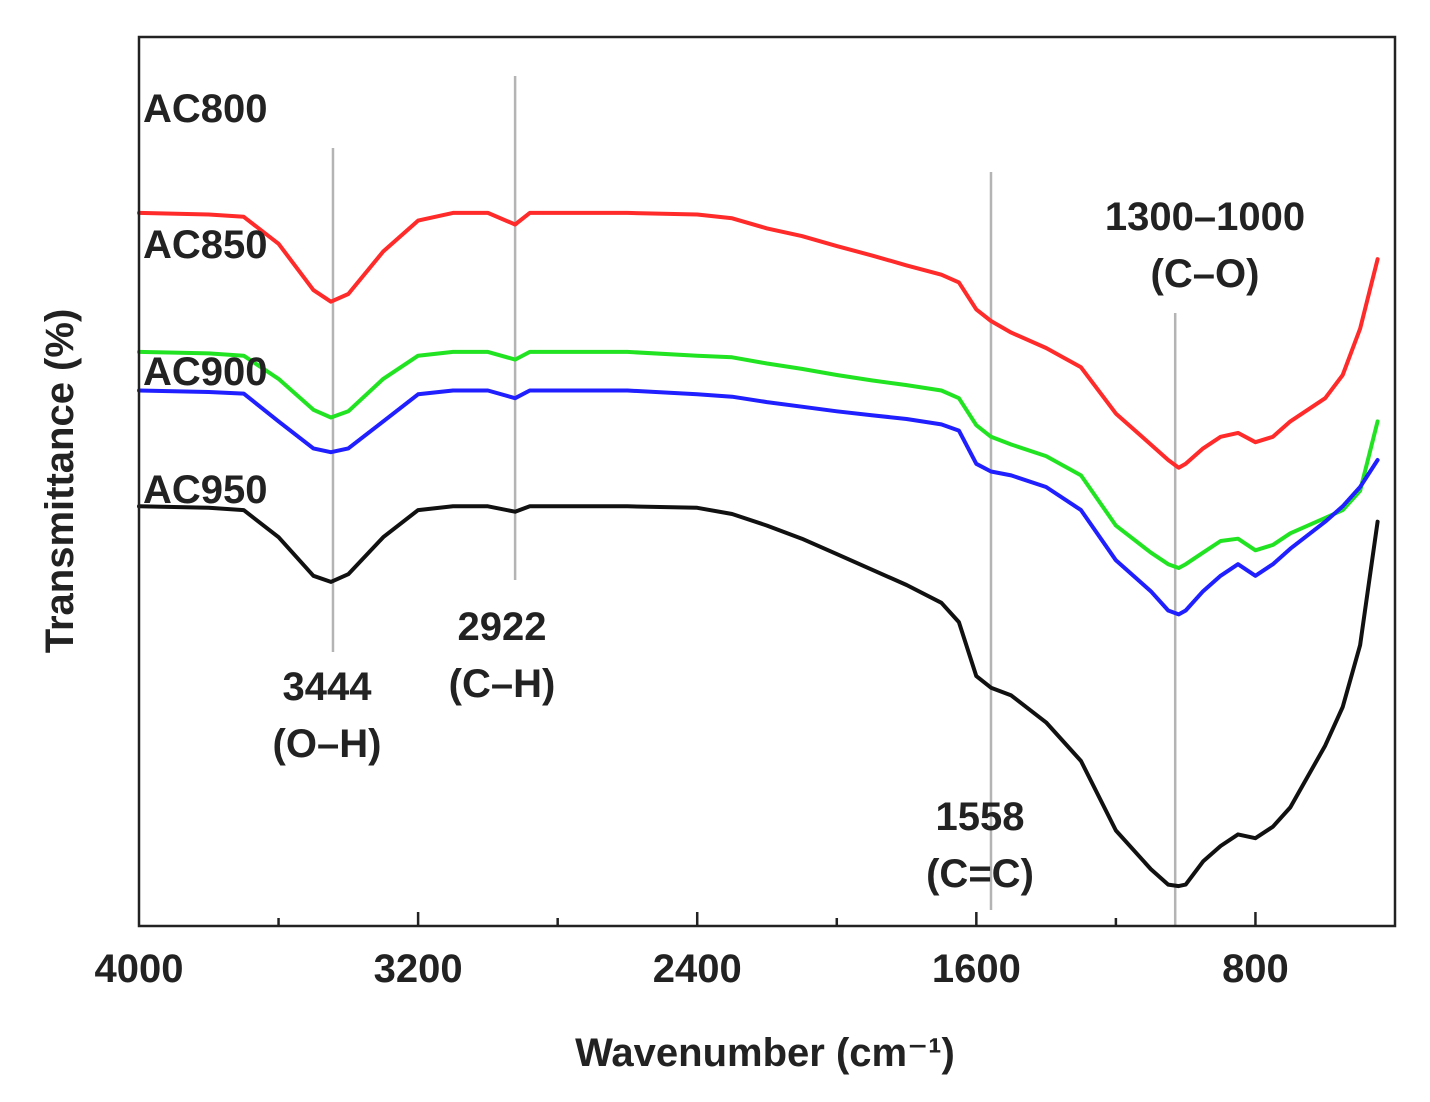  What do you see at coordinates (767, 919) in the screenshot?
I see `x-ticks` at bounding box center [767, 919].